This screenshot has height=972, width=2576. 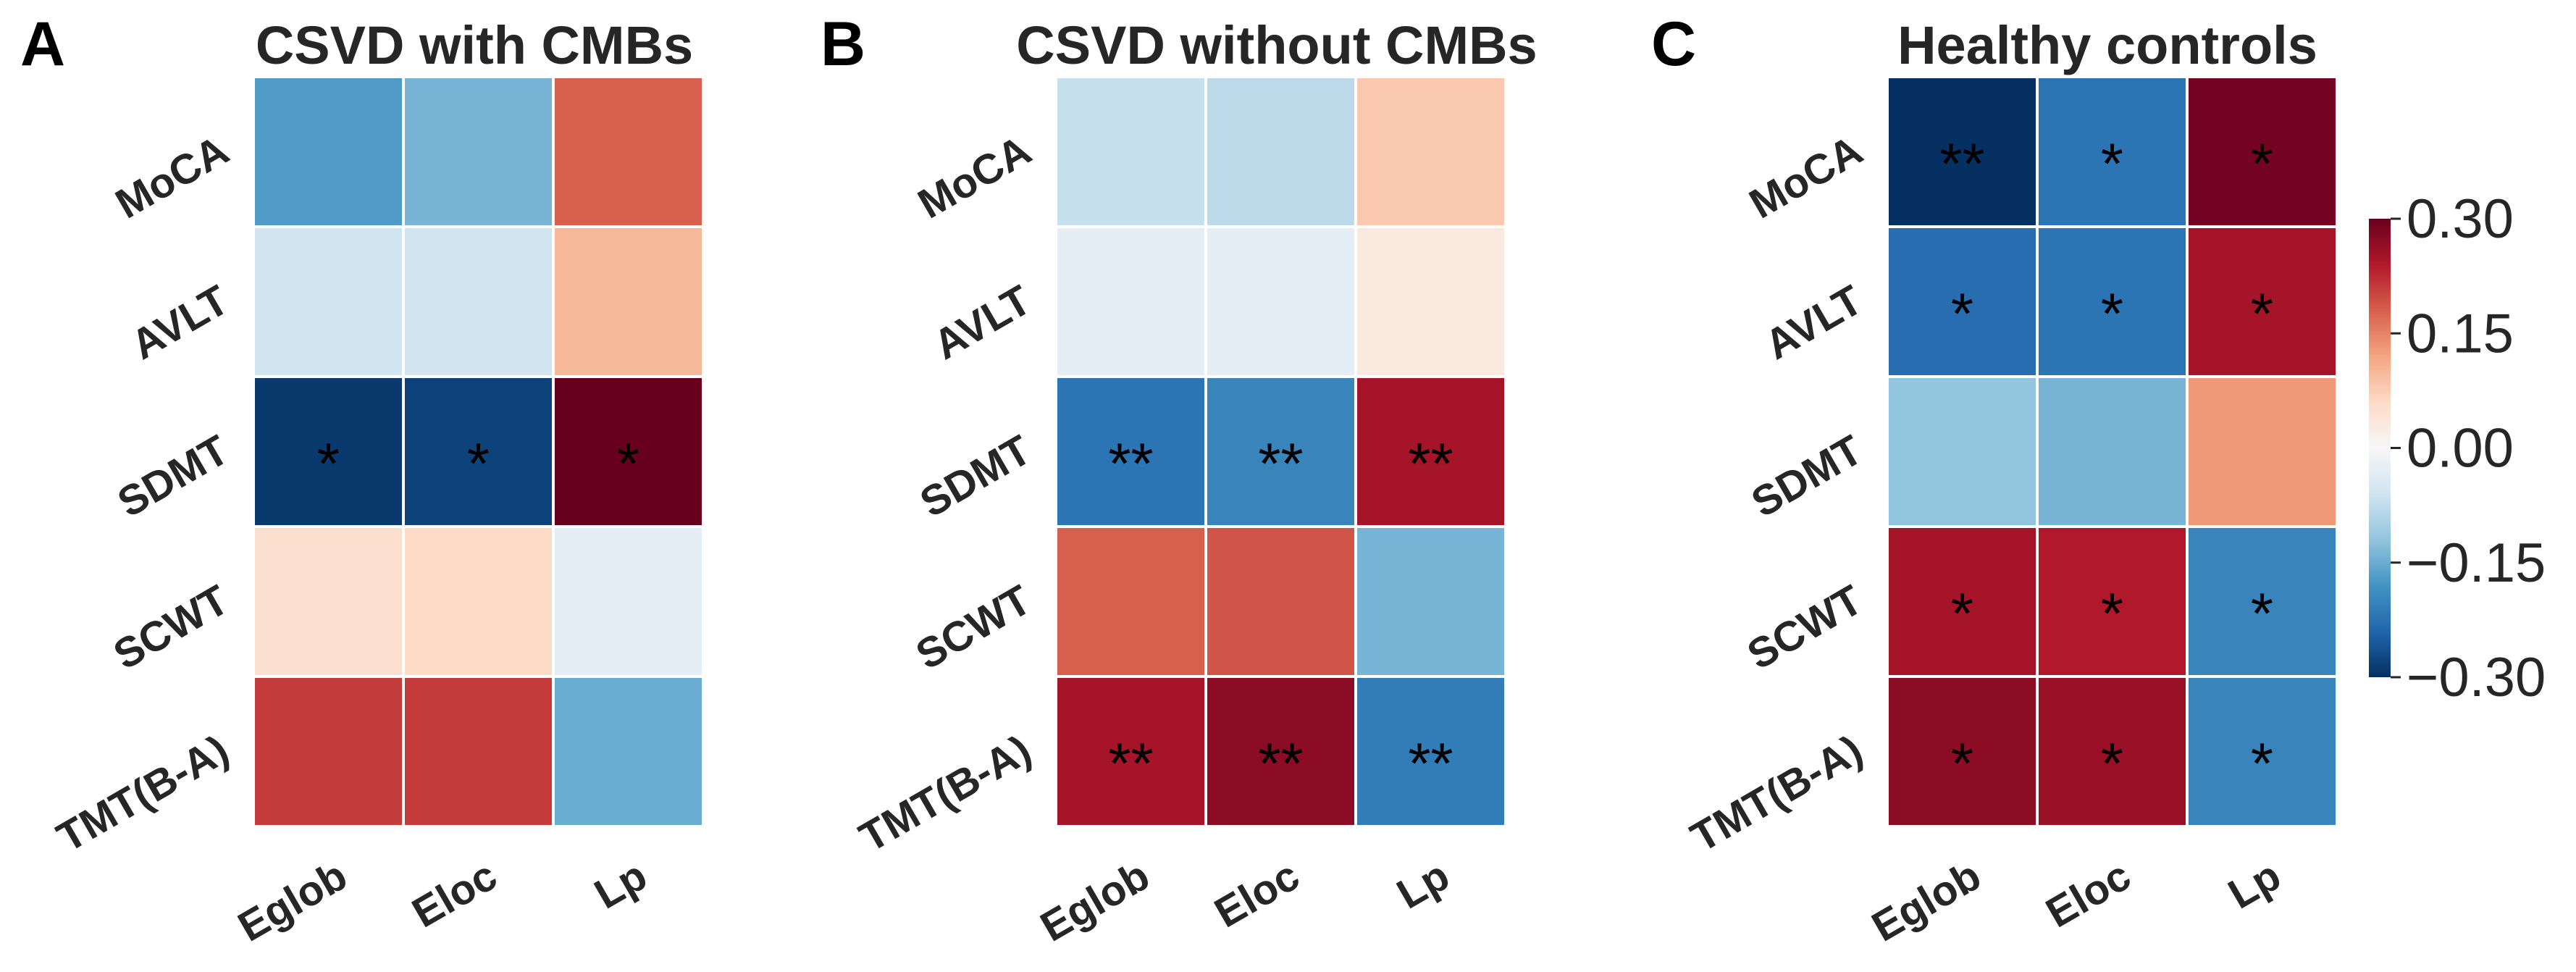 I want to click on colorbar-gradient, so click(x=2380, y=448).